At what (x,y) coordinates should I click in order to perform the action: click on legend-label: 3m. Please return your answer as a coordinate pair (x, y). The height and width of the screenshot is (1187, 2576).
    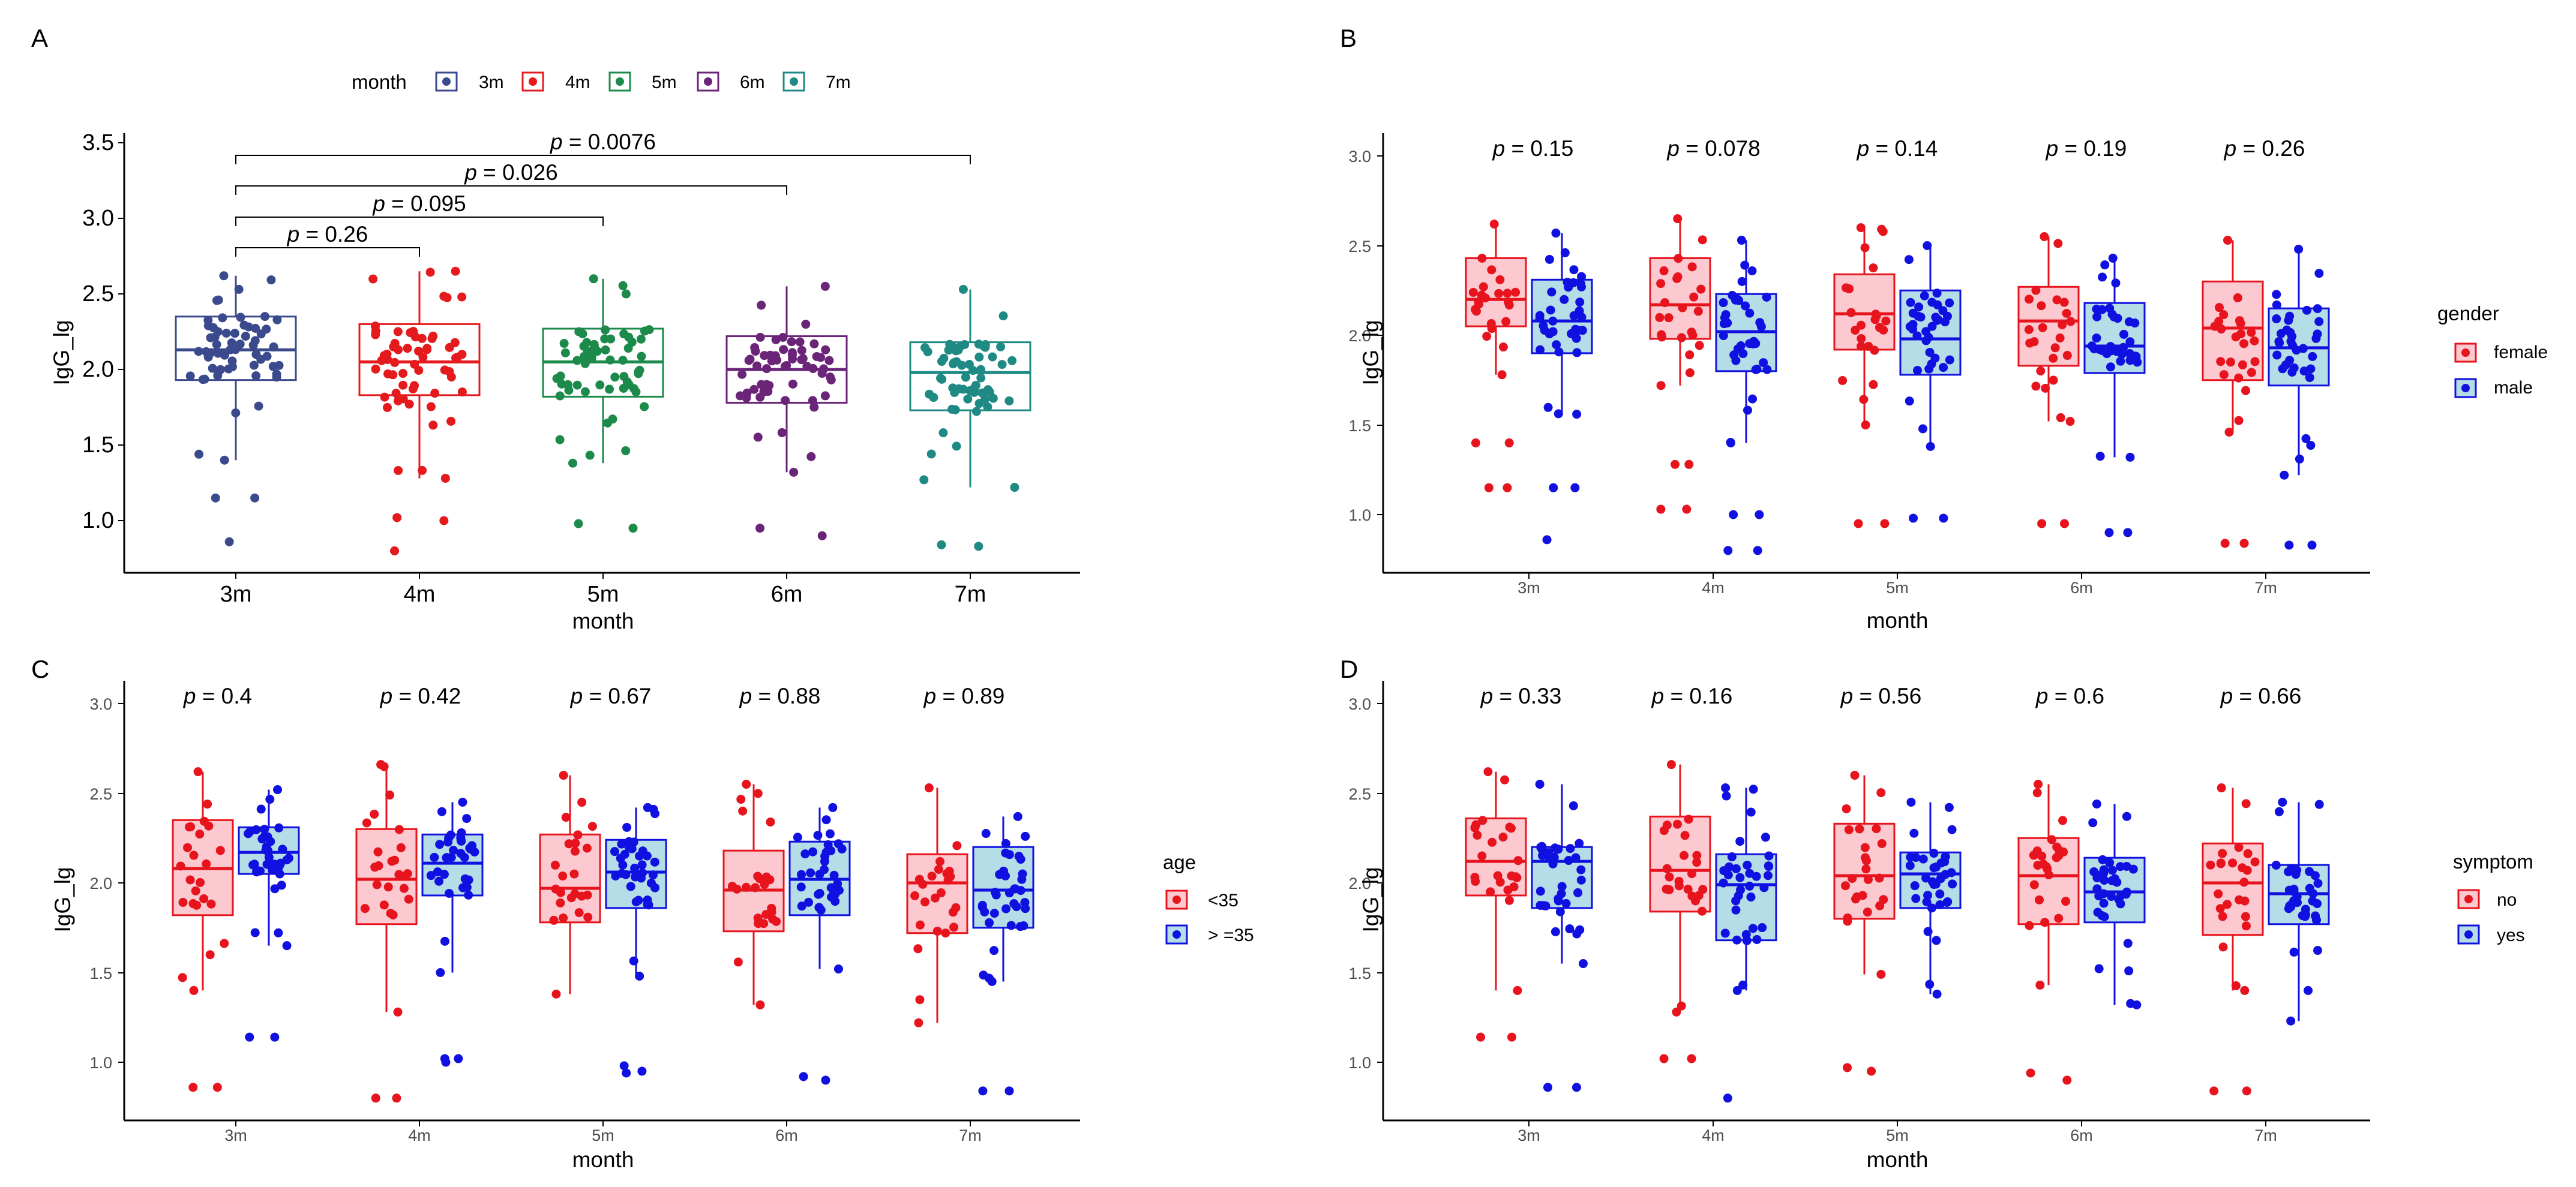
    Looking at the image, I should click on (491, 82).